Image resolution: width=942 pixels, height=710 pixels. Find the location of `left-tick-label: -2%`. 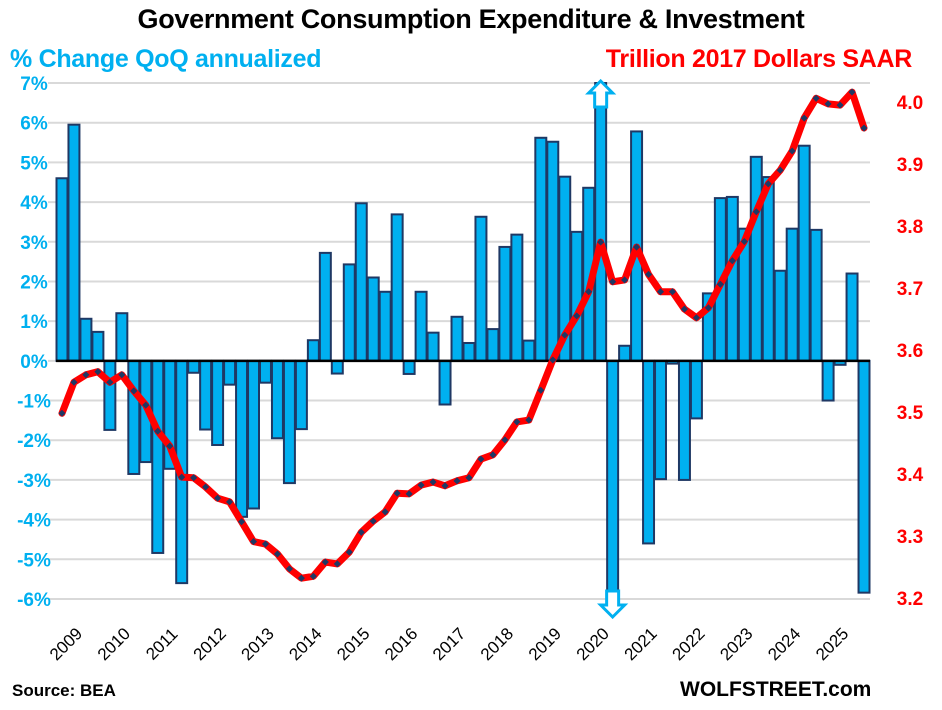

left-tick-label: -2% is located at coordinates (34, 441).